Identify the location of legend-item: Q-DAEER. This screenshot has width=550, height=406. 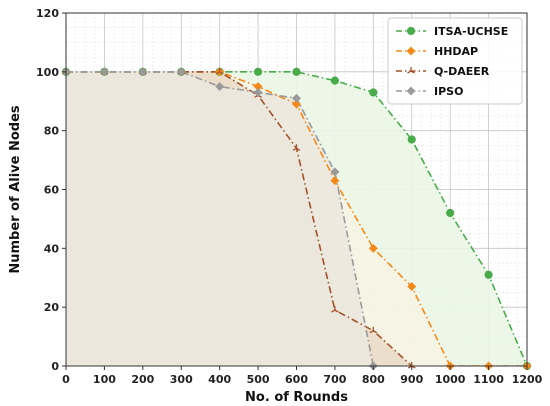
(443, 71).